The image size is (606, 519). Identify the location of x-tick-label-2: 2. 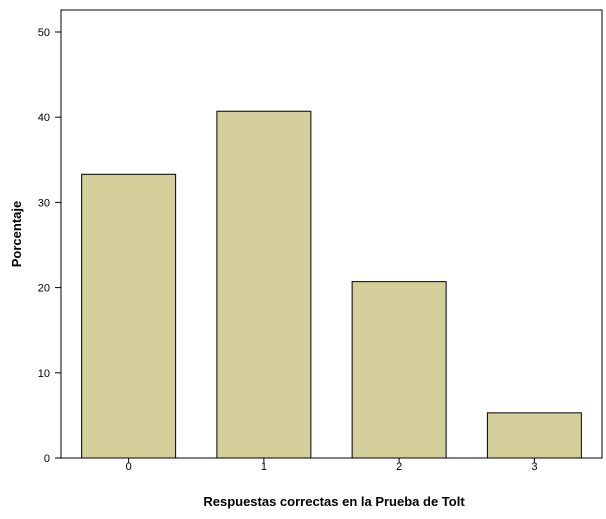
(399, 467).